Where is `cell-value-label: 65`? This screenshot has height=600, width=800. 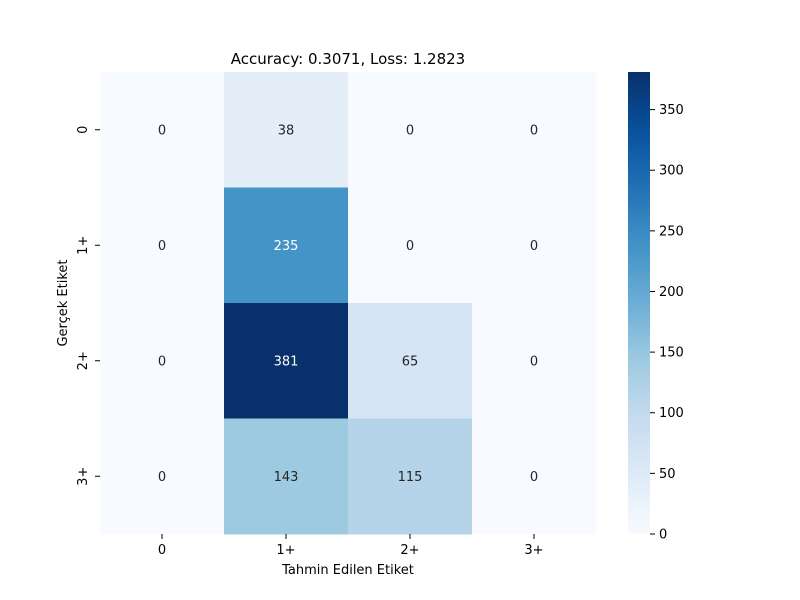
cell-value-label: 65 is located at coordinates (410, 361).